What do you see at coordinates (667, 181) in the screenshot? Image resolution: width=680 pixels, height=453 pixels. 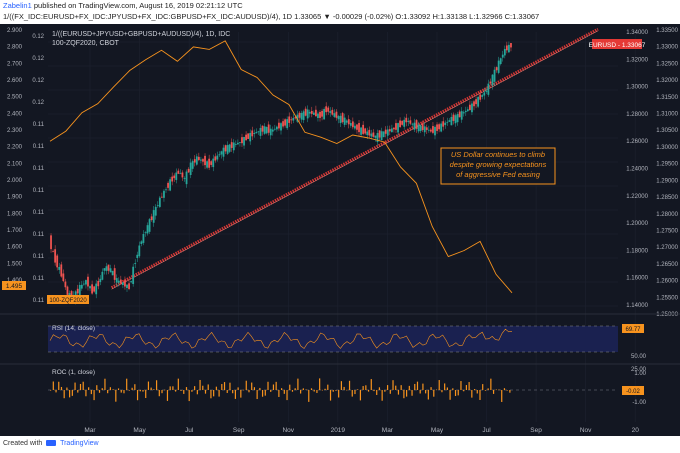 I see `axis-right-far-label: 1.29000` at bounding box center [667, 181].